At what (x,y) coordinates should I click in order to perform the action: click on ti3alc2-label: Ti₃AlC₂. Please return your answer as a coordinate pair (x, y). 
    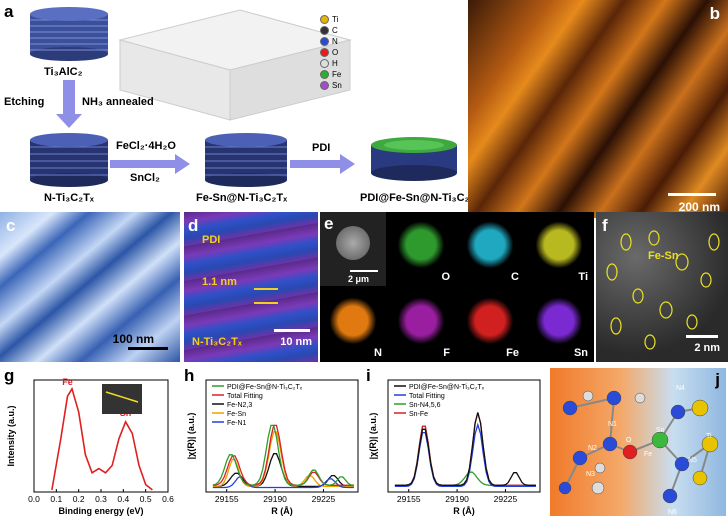
    Looking at the image, I should click on (63, 72).